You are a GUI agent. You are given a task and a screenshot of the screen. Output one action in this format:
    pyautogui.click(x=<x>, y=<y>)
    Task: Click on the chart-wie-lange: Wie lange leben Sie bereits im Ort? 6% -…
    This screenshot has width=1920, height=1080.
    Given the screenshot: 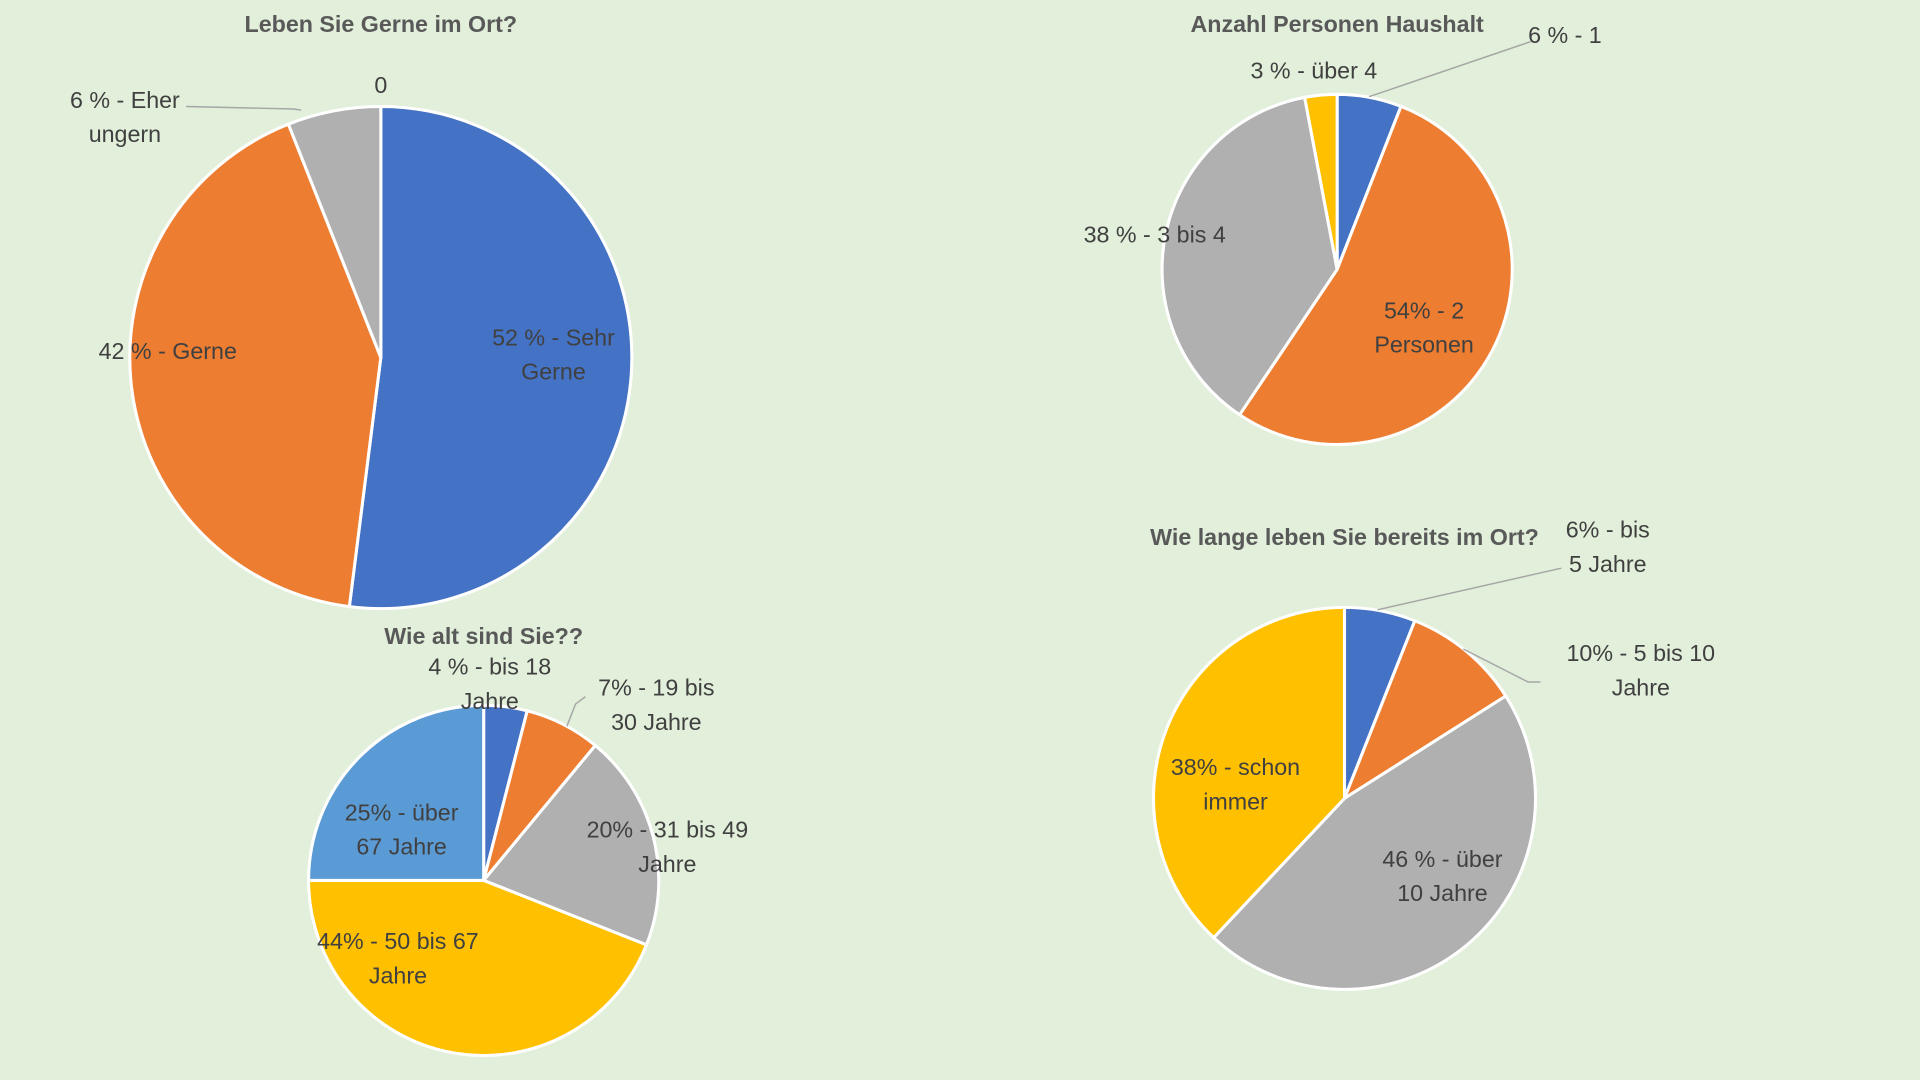 What is the action you would take?
    pyautogui.click(x=1432, y=754)
    